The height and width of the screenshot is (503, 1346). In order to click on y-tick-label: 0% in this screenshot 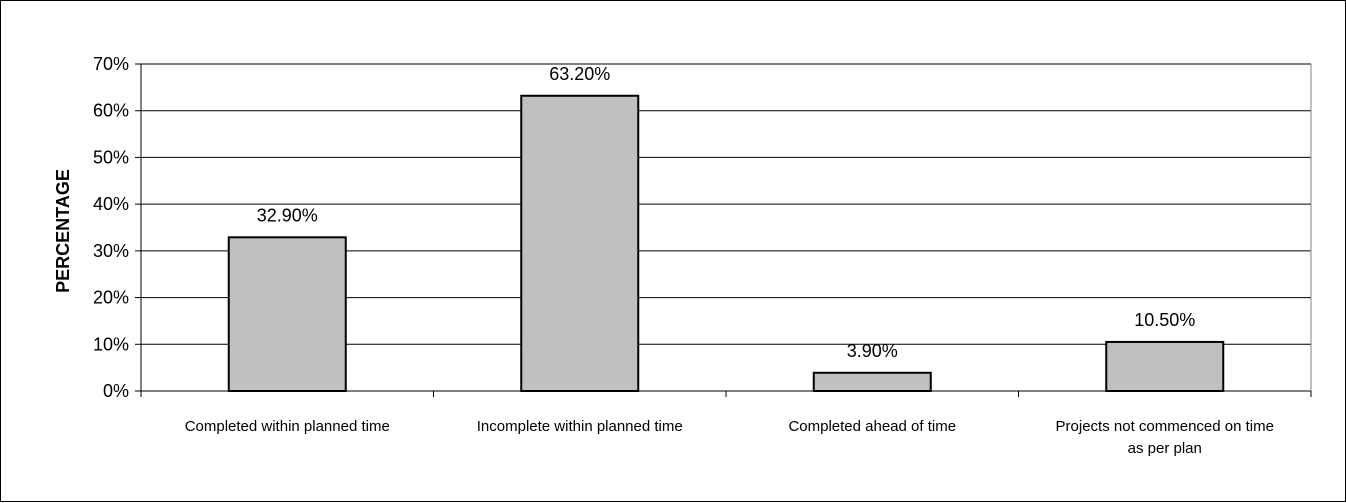, I will do `click(116, 391)`.